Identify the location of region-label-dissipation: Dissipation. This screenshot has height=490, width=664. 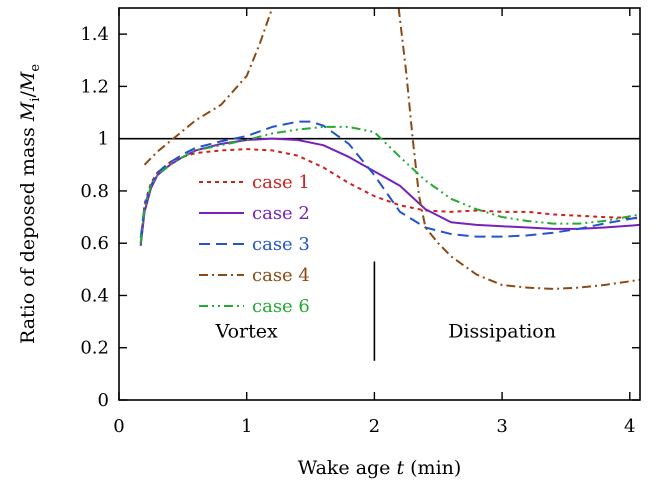
(502, 331).